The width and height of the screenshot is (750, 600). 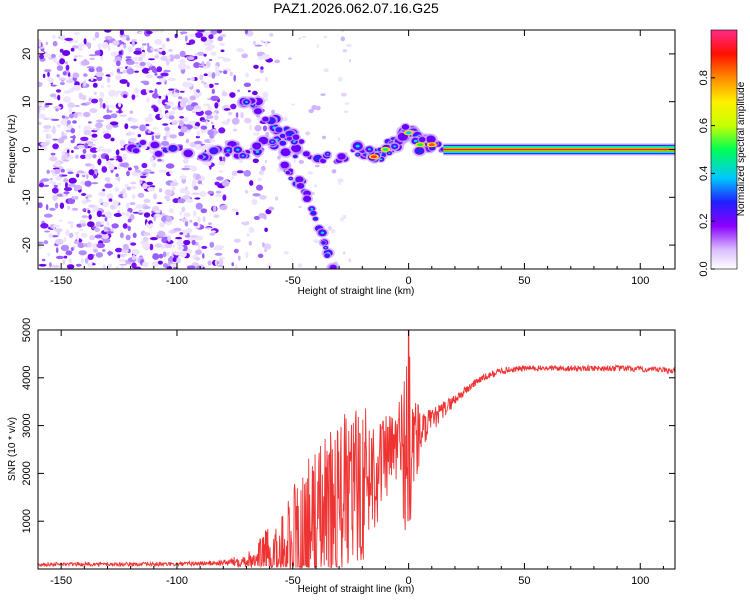 What do you see at coordinates (704, 268) in the screenshot?
I see `colorbar-tick-label: 0.0` at bounding box center [704, 268].